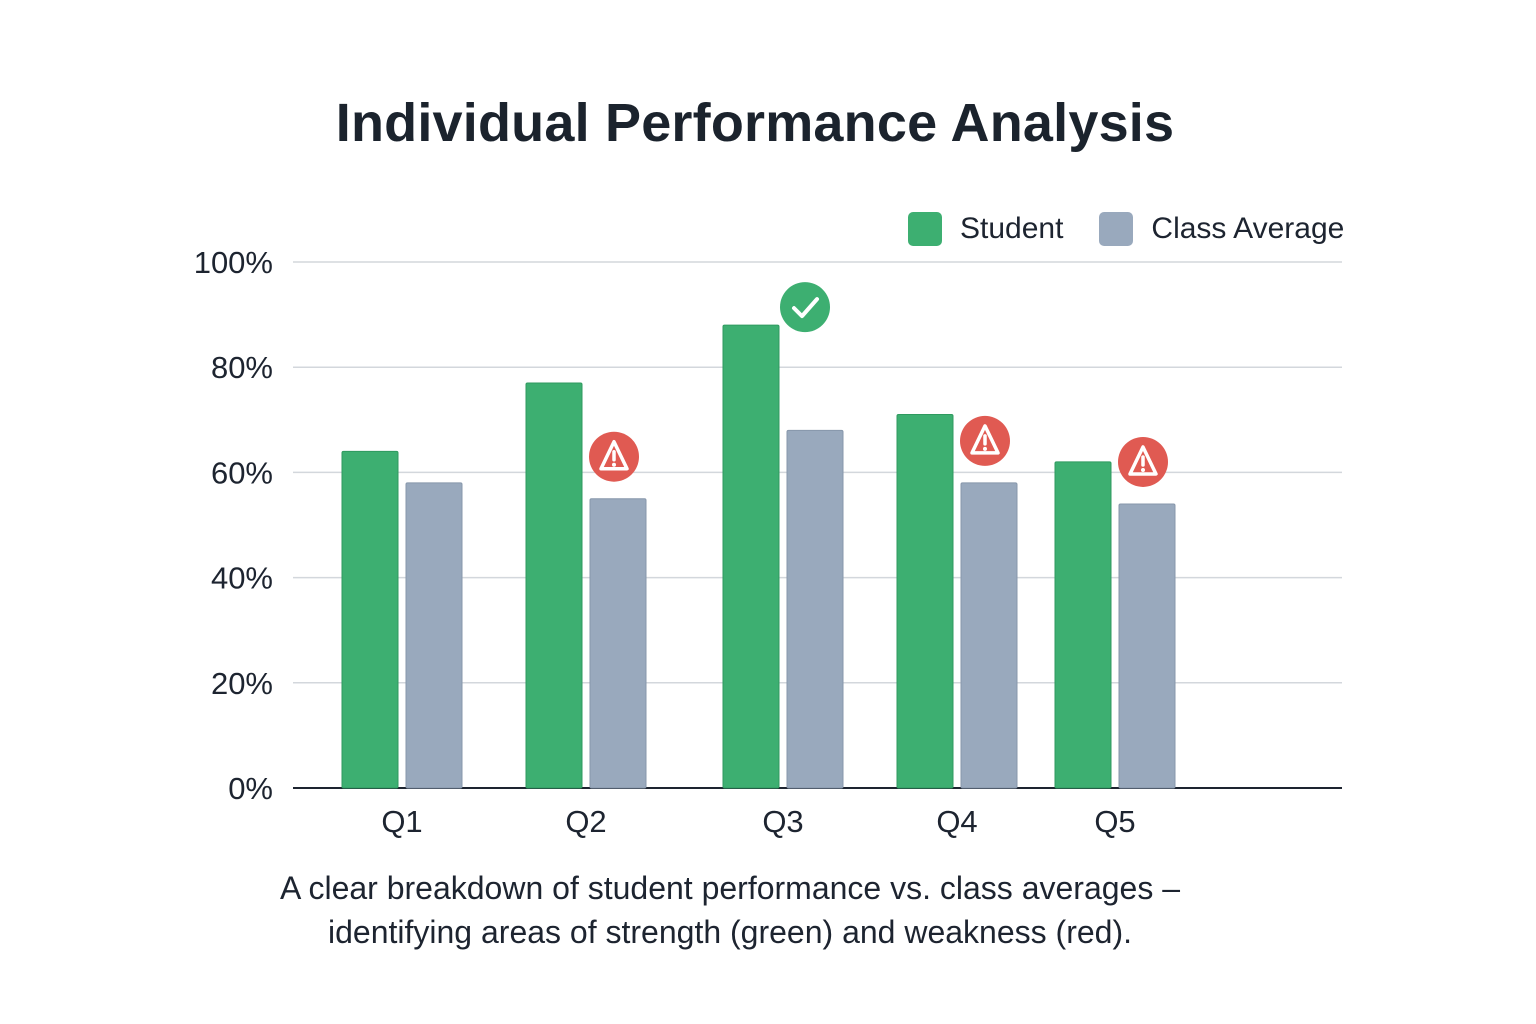  I want to click on bar-class-average-q5, so click(1147, 646).